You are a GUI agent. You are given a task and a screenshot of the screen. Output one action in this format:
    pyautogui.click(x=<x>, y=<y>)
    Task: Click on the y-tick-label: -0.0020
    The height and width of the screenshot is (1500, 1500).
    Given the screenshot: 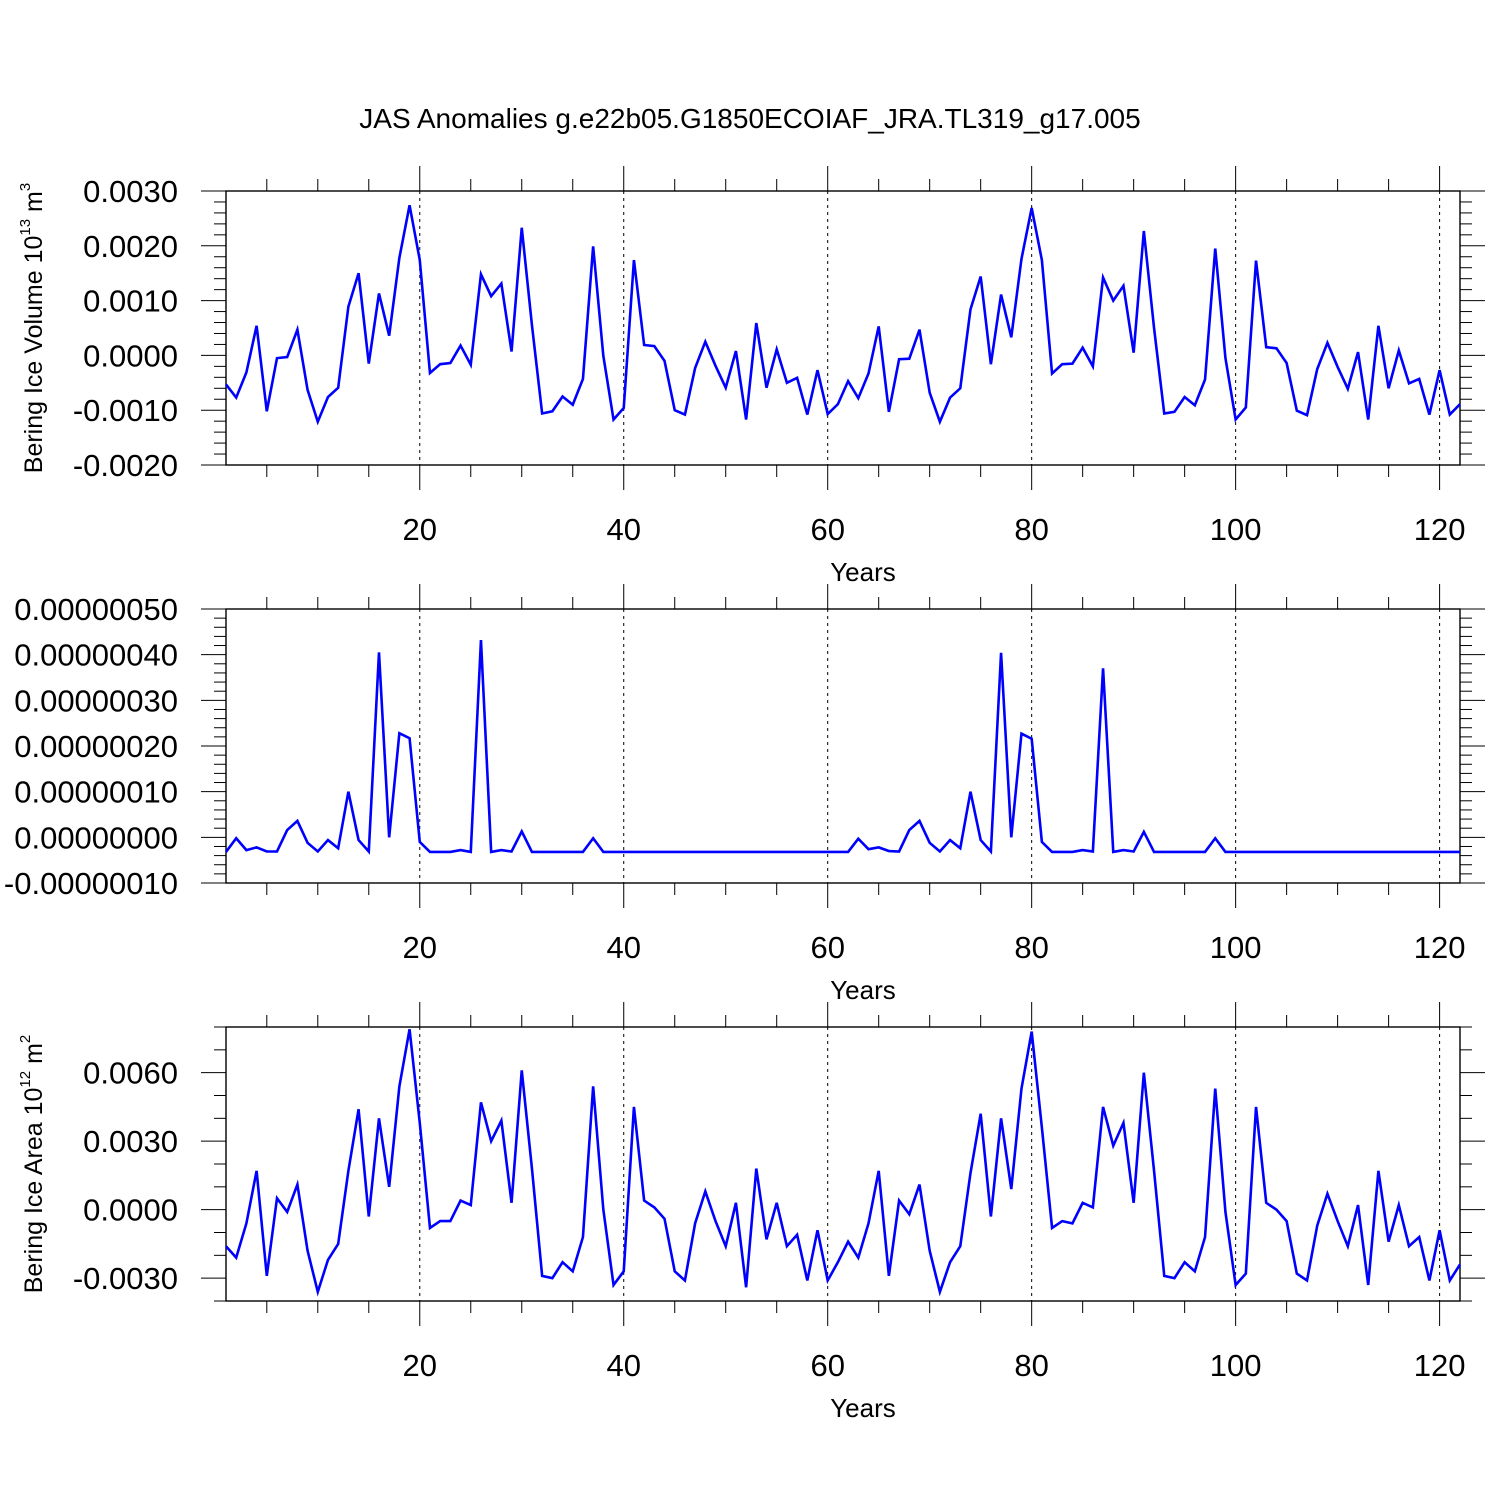 What is the action you would take?
    pyautogui.click(x=125, y=465)
    